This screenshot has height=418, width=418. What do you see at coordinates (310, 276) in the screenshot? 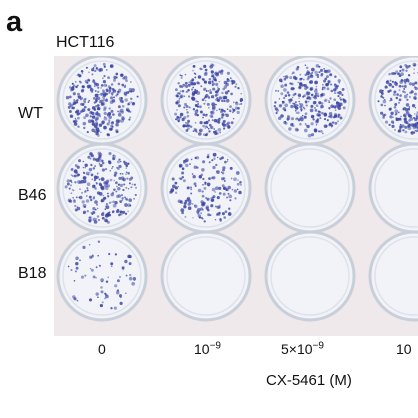
I see `plate-well-rim` at bounding box center [310, 276].